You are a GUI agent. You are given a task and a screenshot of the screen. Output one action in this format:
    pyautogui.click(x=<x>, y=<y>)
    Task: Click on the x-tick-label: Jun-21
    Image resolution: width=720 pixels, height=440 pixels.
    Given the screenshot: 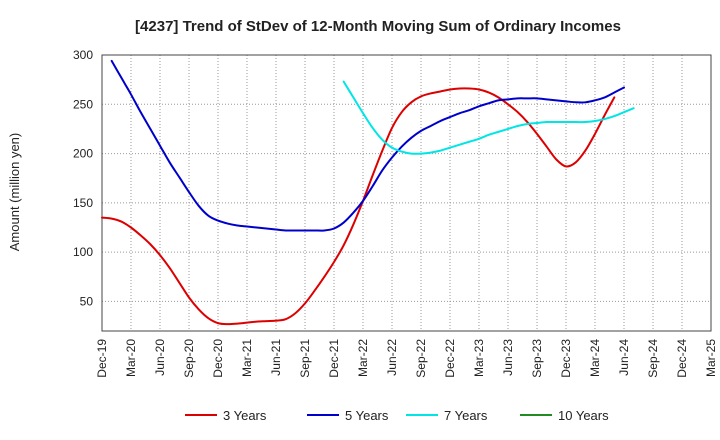 What is the action you would take?
    pyautogui.click(x=276, y=357)
    